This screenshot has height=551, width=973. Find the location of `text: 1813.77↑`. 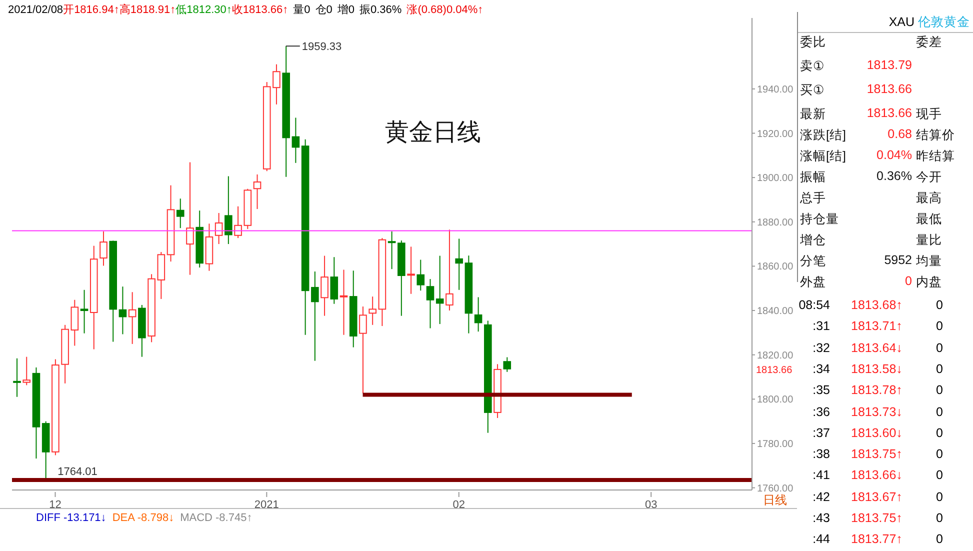

text: 1813.77↑ is located at coordinates (876, 539).